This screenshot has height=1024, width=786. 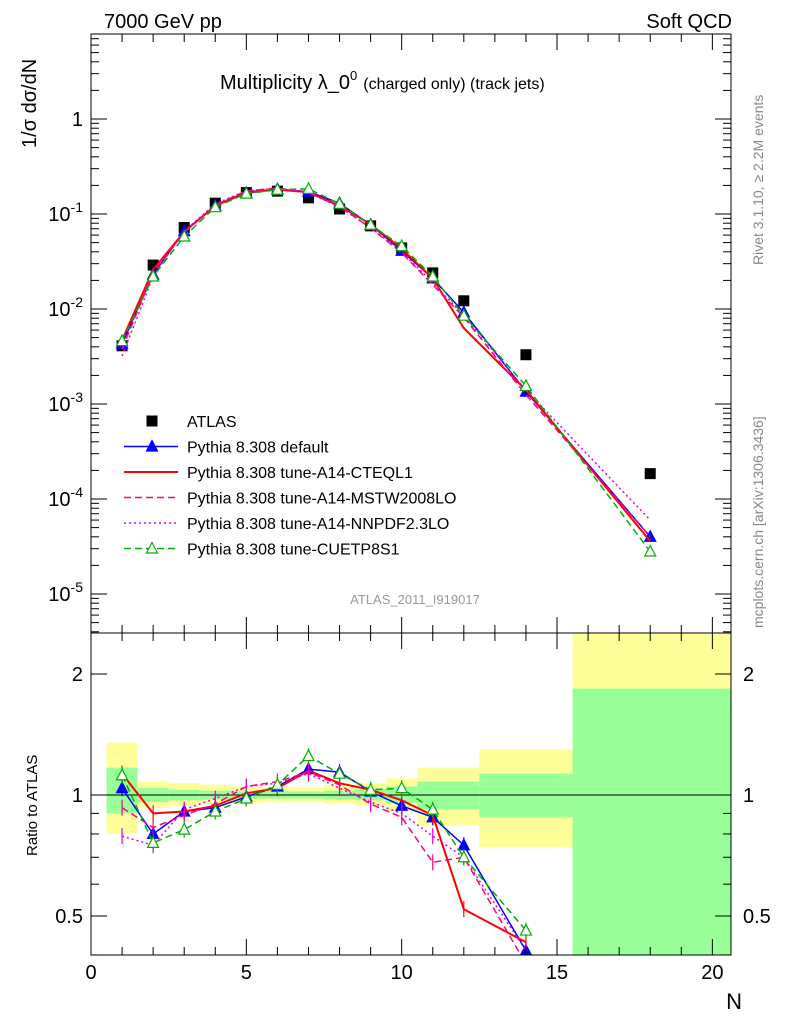 I want to click on x-axis-label: N, so click(x=734, y=1001).